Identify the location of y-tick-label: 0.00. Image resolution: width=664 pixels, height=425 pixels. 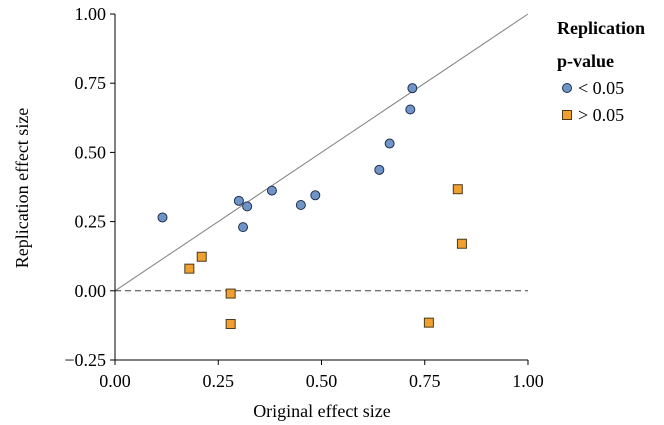
(91, 291).